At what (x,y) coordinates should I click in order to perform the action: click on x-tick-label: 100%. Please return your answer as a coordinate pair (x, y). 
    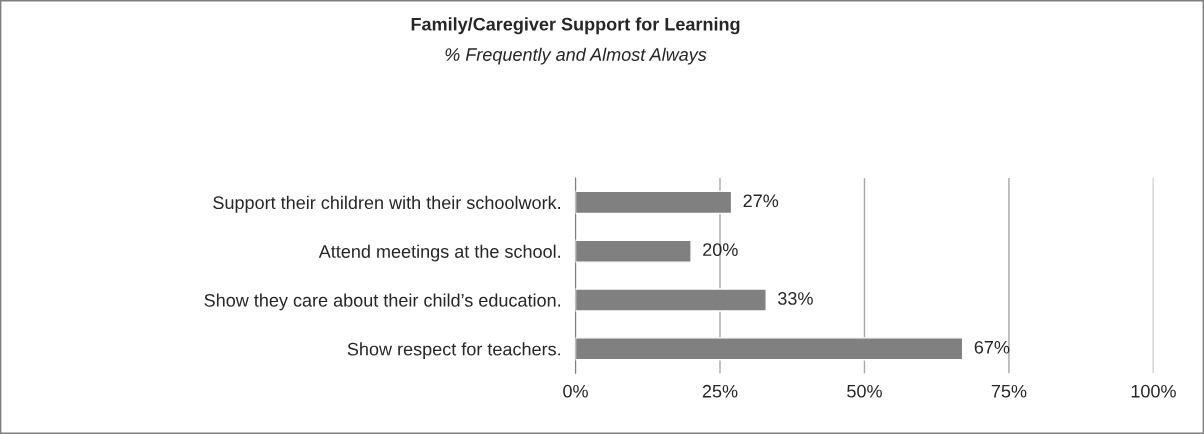
    Looking at the image, I should click on (1153, 391).